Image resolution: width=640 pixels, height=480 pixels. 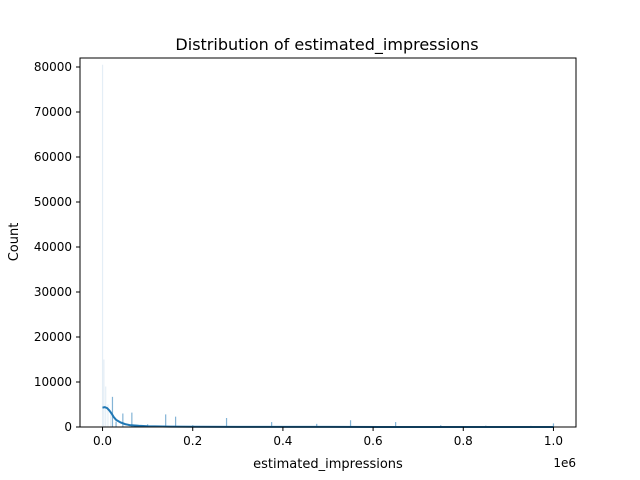 What do you see at coordinates (53, 157) in the screenshot?
I see `y-tick-label: 60000` at bounding box center [53, 157].